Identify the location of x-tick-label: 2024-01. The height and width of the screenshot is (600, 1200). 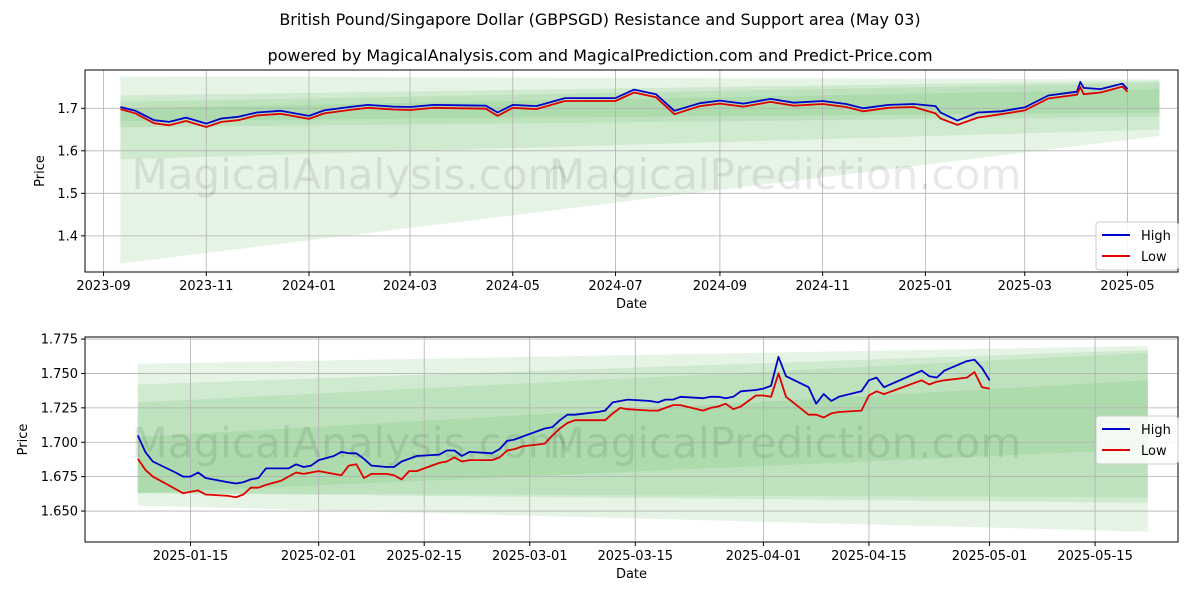
(309, 286).